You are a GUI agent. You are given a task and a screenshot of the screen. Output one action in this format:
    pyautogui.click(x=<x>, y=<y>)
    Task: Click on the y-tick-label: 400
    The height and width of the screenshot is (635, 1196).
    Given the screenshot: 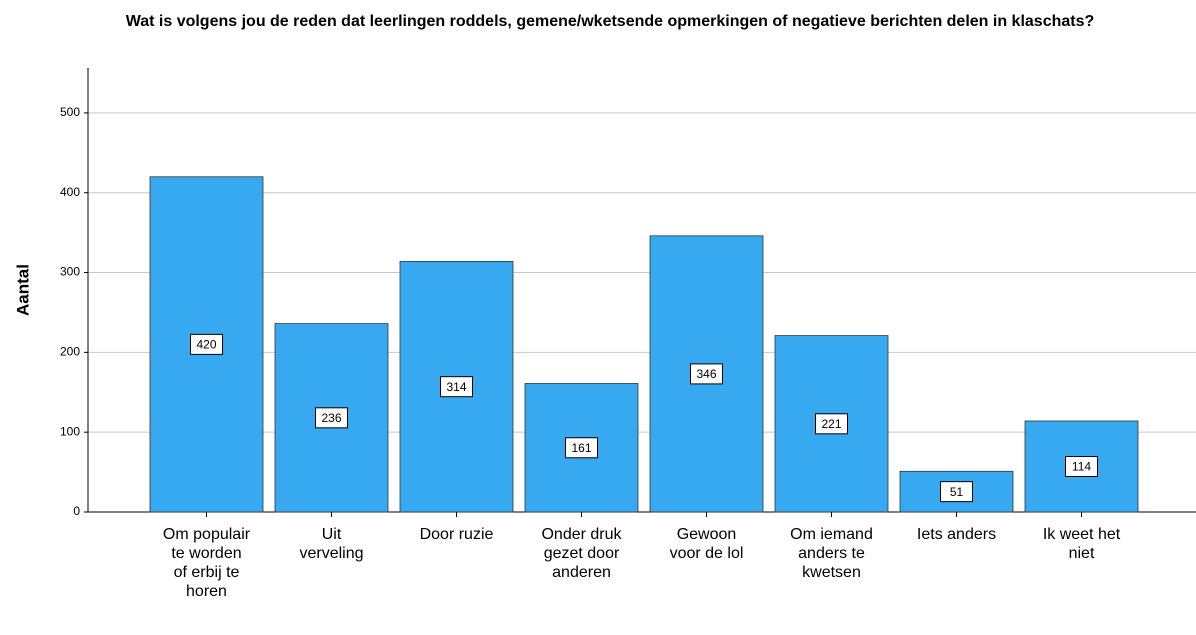 What is the action you would take?
    pyautogui.click(x=70, y=192)
    